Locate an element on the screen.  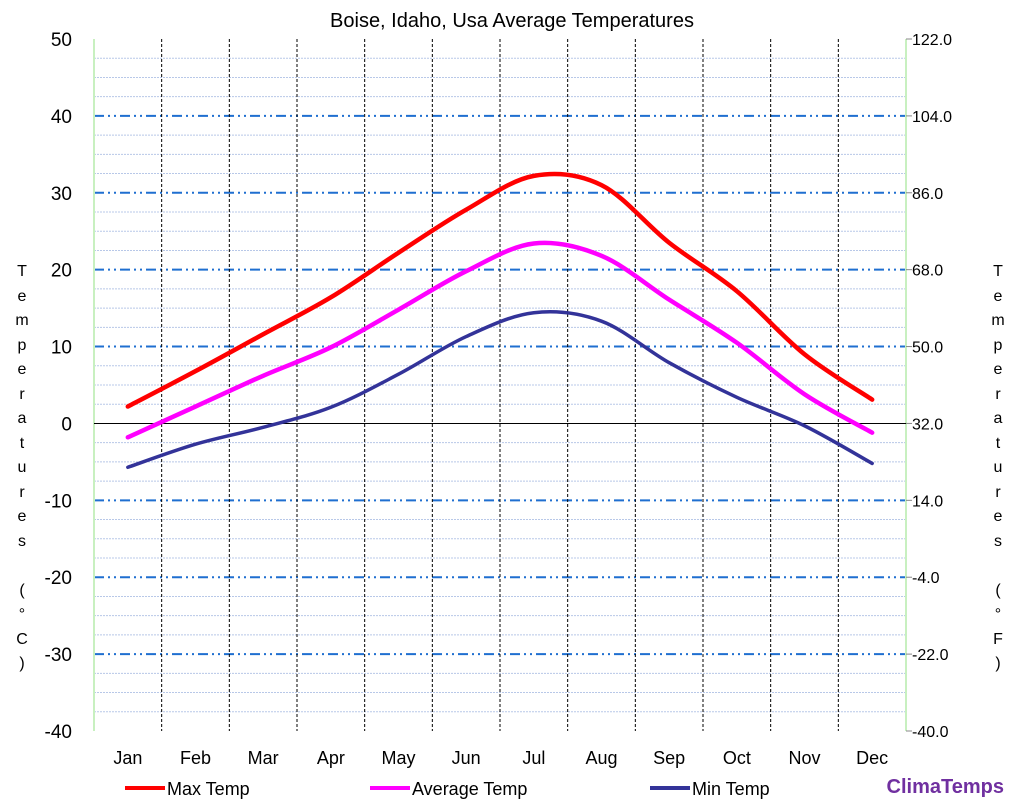
x-tick-label: Dec is located at coordinates (872, 758).